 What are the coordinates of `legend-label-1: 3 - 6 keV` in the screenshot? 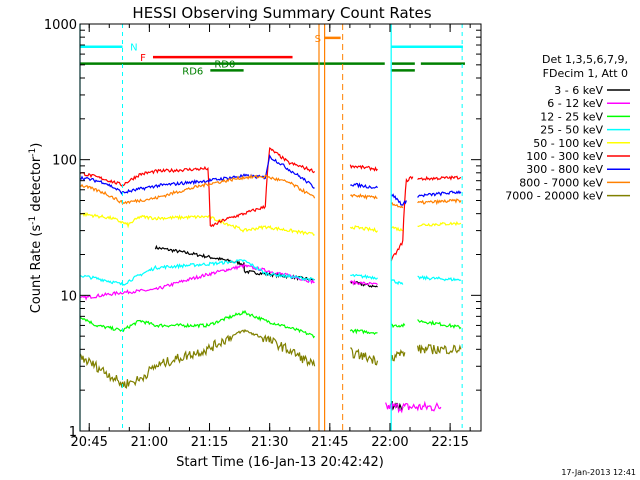 It's located at (578, 90).